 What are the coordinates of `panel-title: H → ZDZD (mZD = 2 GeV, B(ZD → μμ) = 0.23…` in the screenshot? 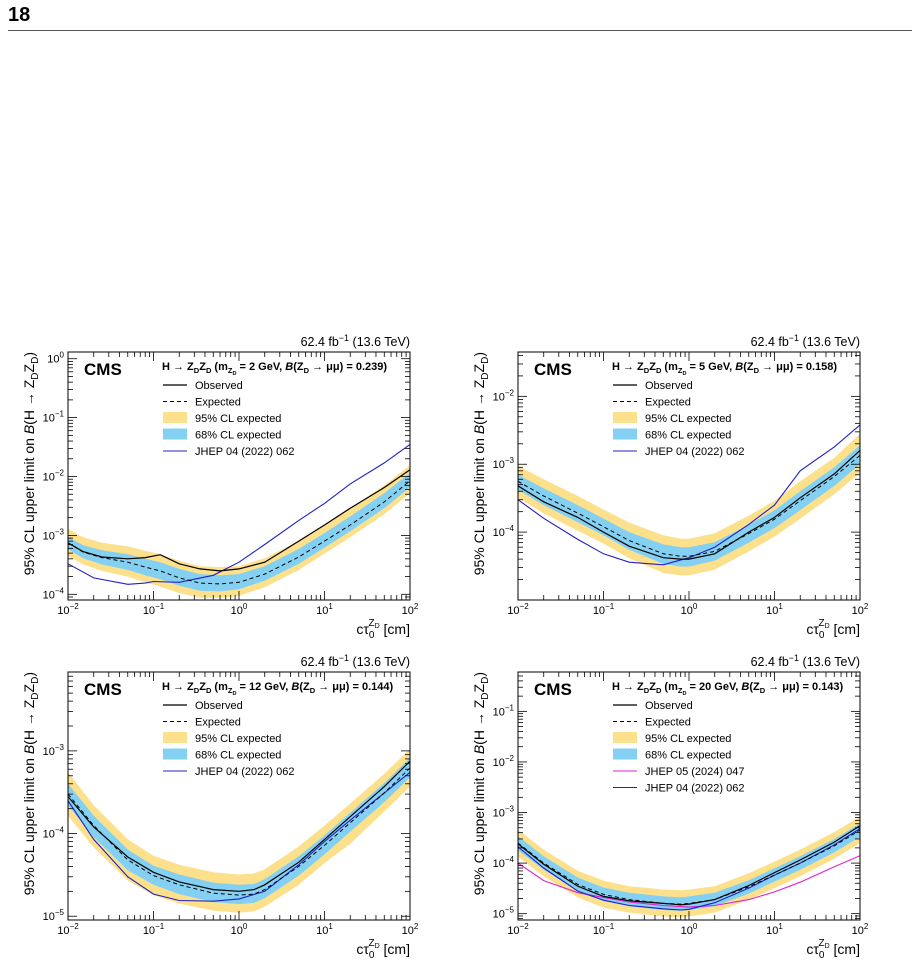 It's located at (274, 369).